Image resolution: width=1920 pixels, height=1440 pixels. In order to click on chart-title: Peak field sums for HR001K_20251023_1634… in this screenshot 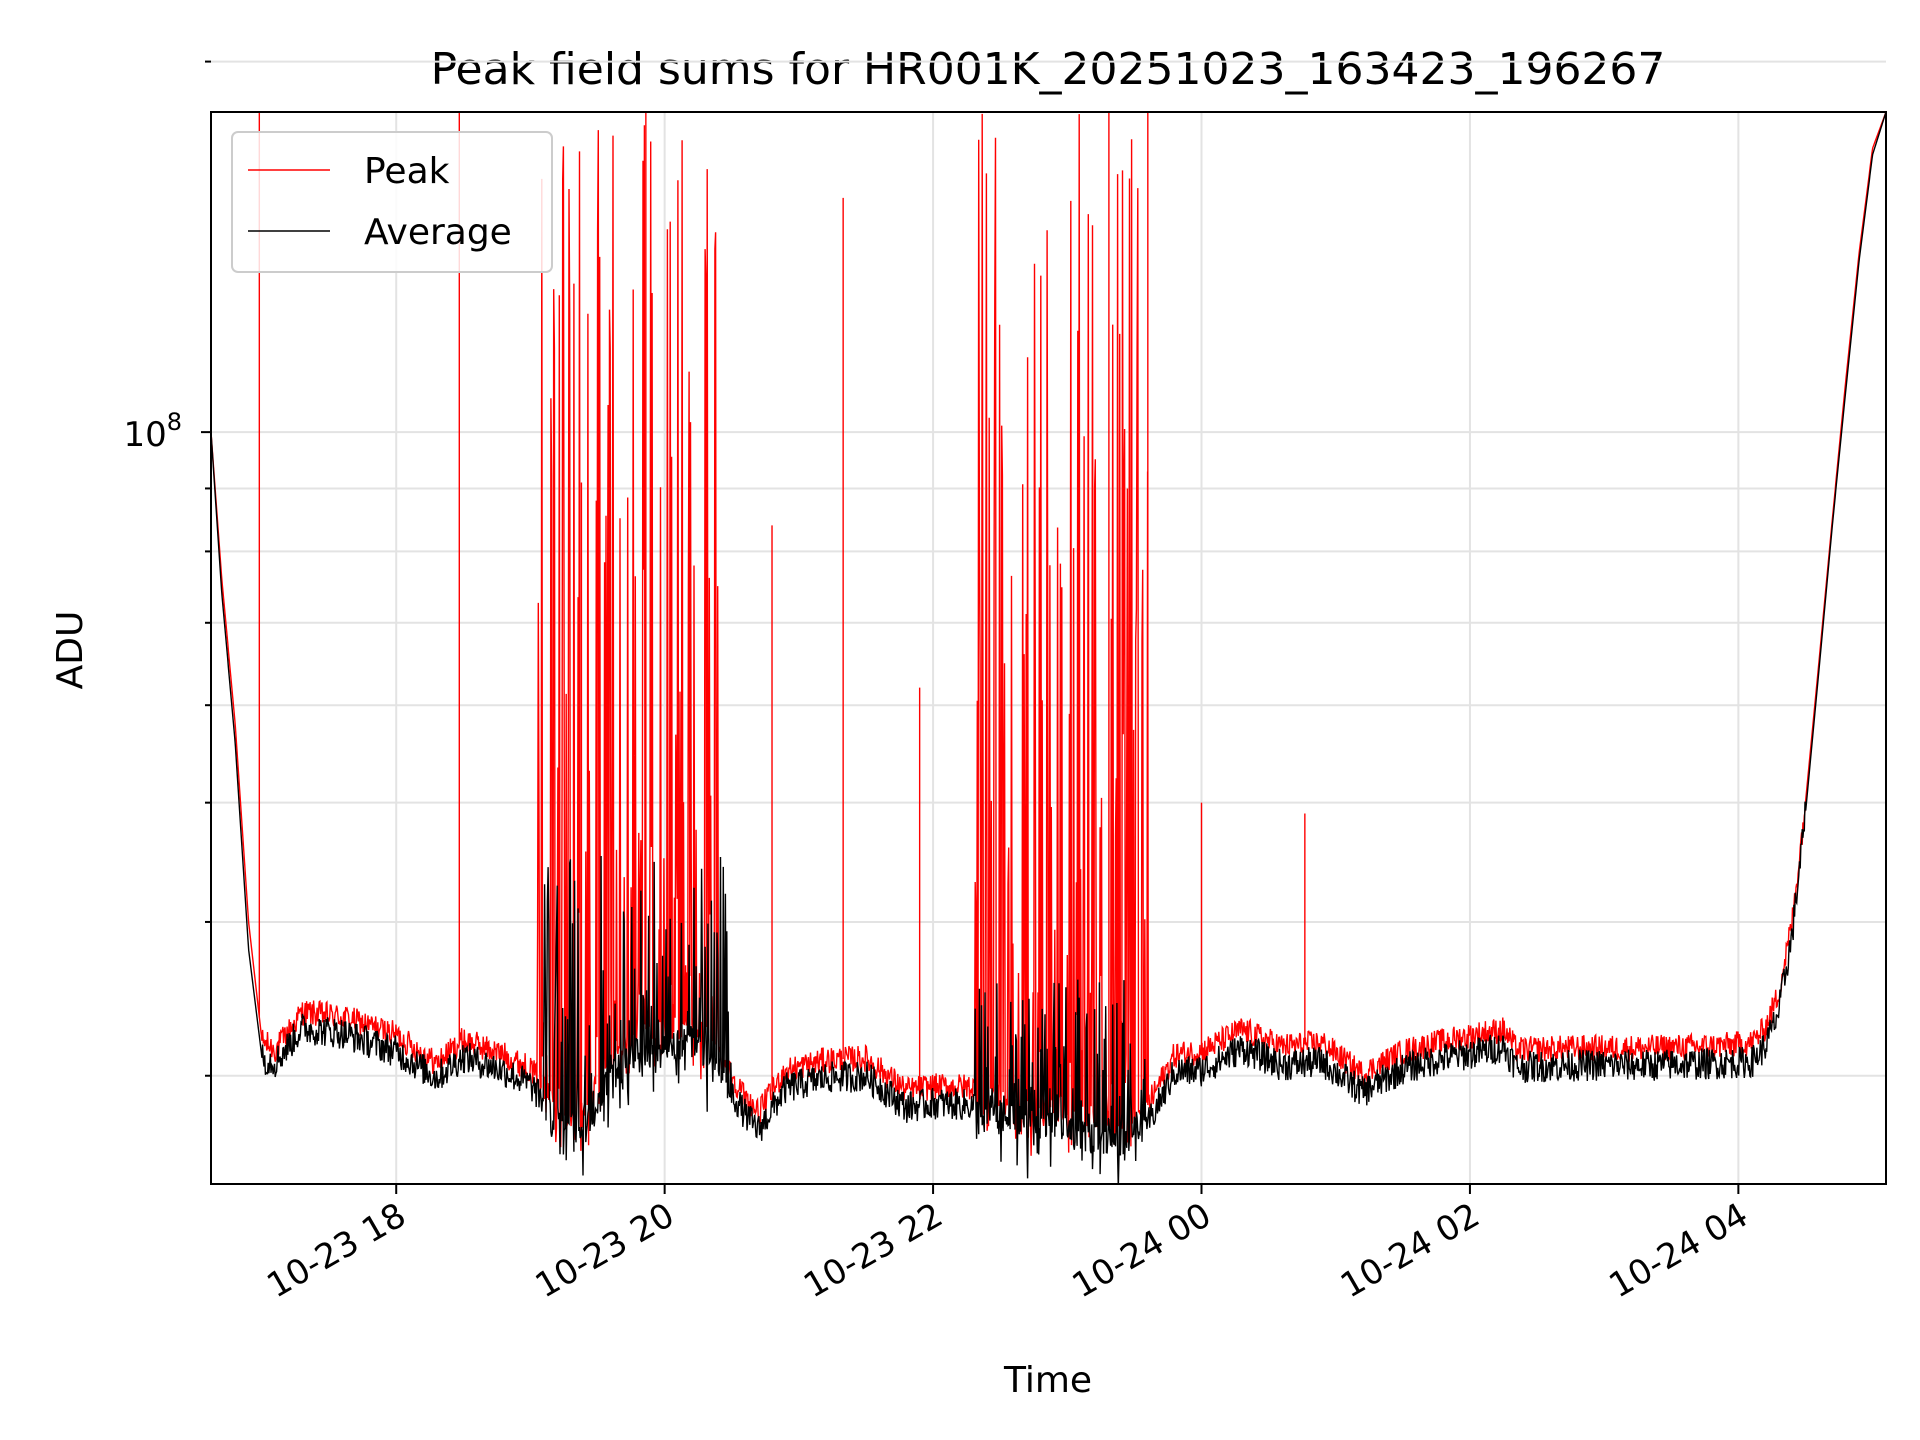, I will do `click(1048, 69)`.